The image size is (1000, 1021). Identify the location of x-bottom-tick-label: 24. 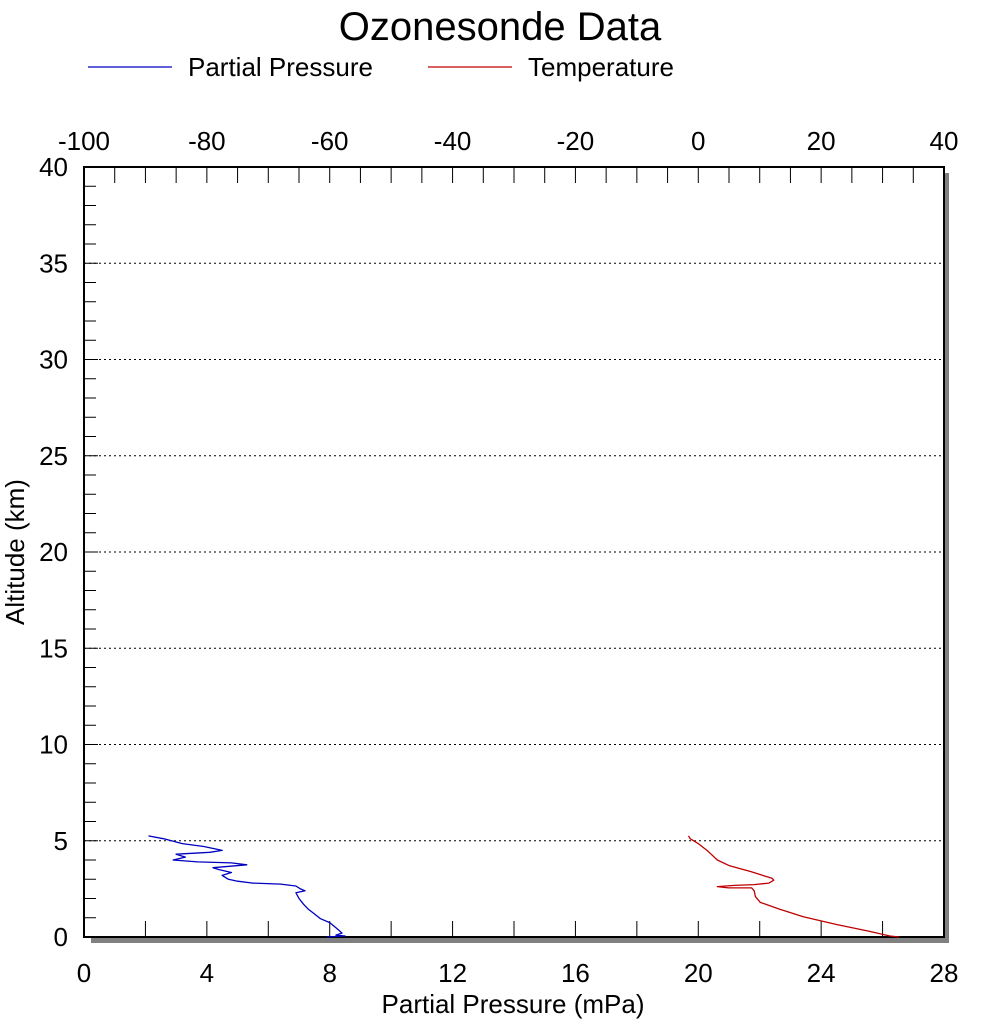
(821, 973).